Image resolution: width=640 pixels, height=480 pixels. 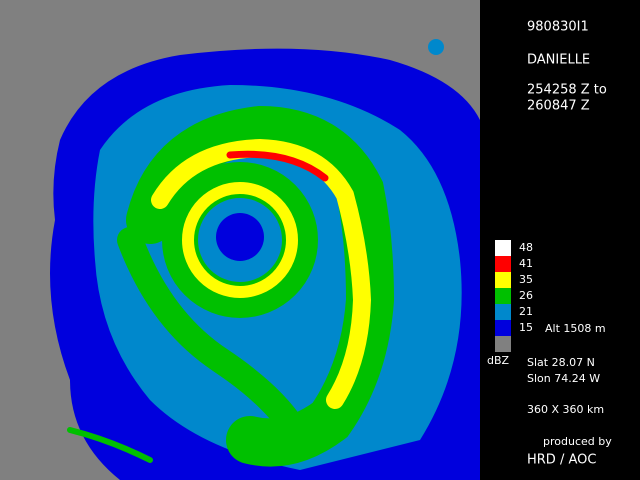 What do you see at coordinates (561, 460) in the screenshot?
I see `credit: HRD / AOC` at bounding box center [561, 460].